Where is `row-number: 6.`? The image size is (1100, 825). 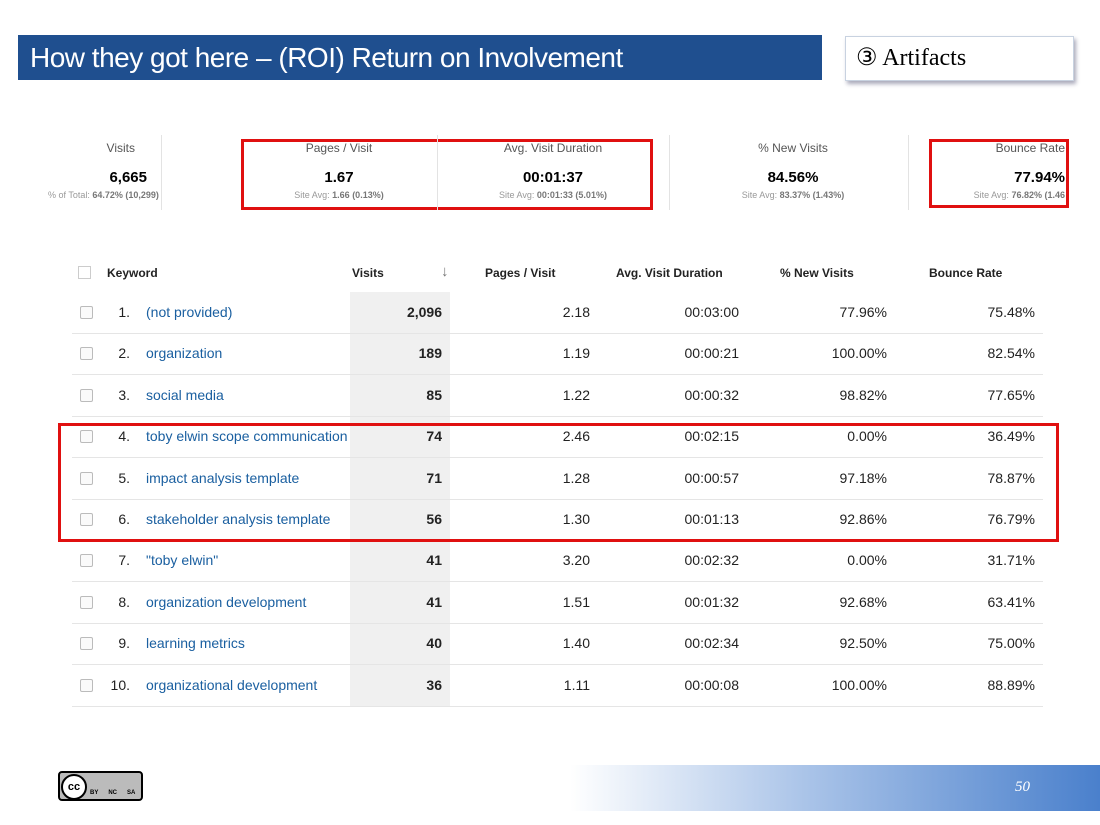 row-number: 6. is located at coordinates (124, 519).